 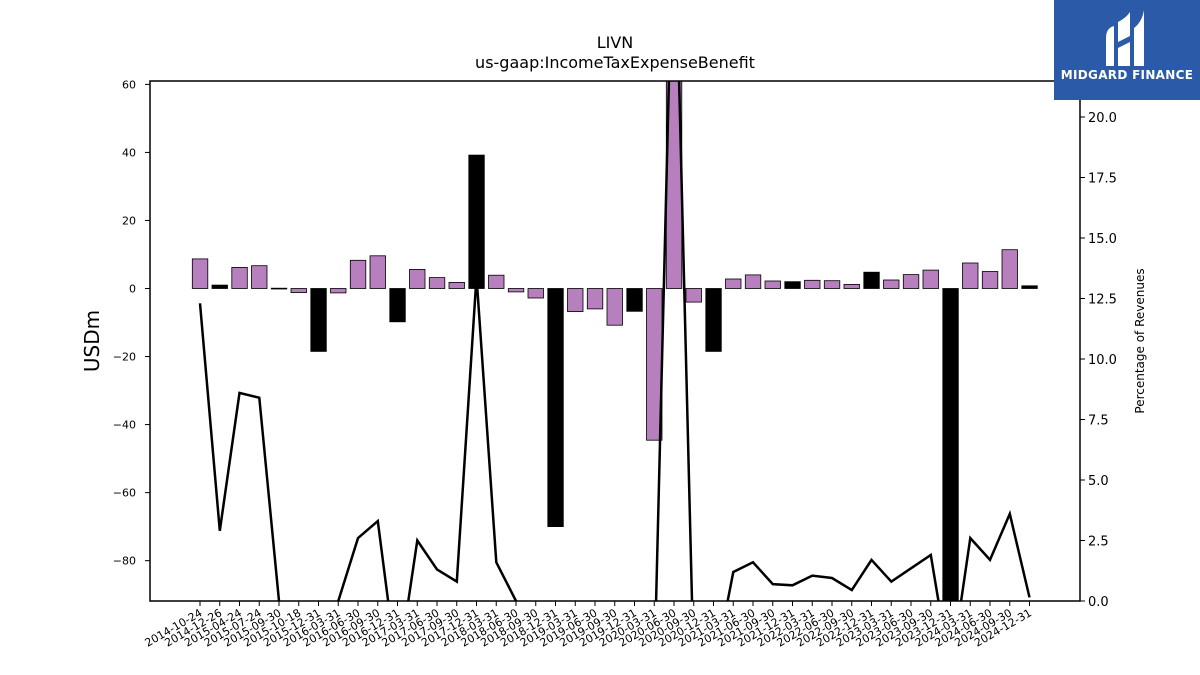 What do you see at coordinates (129, 220) in the screenshot?
I see `left-tick-label: 20` at bounding box center [129, 220].